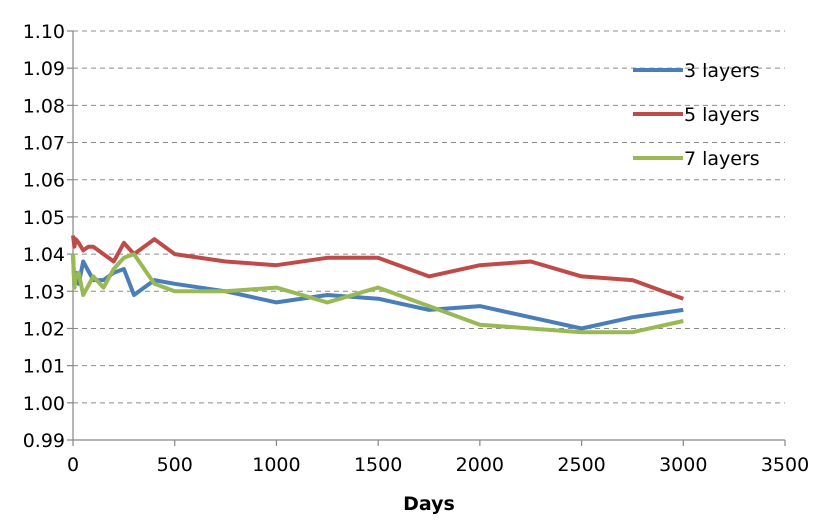 The image size is (828, 521). What do you see at coordinates (581, 465) in the screenshot?
I see `x-tick-label: 2500` at bounding box center [581, 465].